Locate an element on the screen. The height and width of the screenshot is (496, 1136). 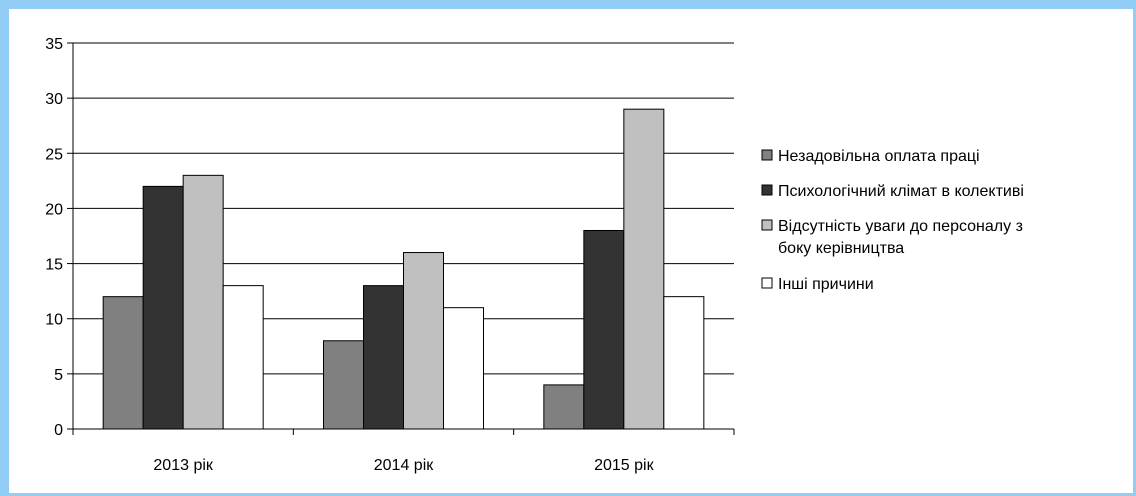
y-axis-ticks: 0 5 10 15 20 25 30 35 is located at coordinates (59, 237).